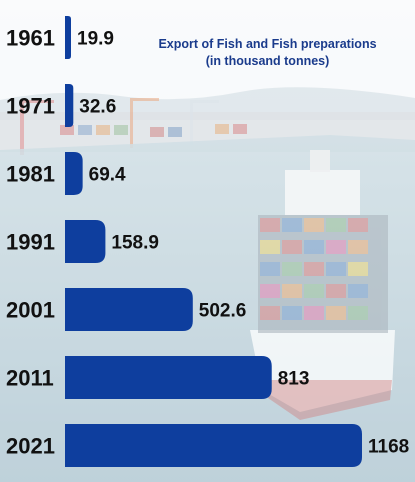 The width and height of the screenshot is (415, 482). What do you see at coordinates (68, 37) in the screenshot?
I see `bar-1961` at bounding box center [68, 37].